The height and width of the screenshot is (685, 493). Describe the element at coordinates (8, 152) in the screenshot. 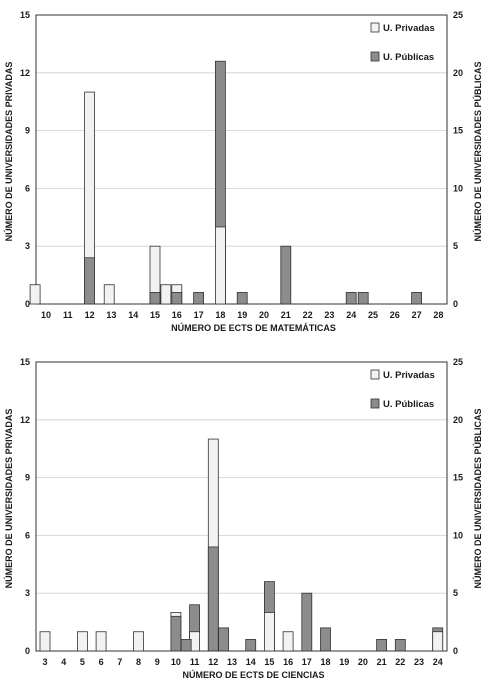

I see `y-axis-title: NÚMERO DE UNIVERSIDADES PRIVADAS` at that location.